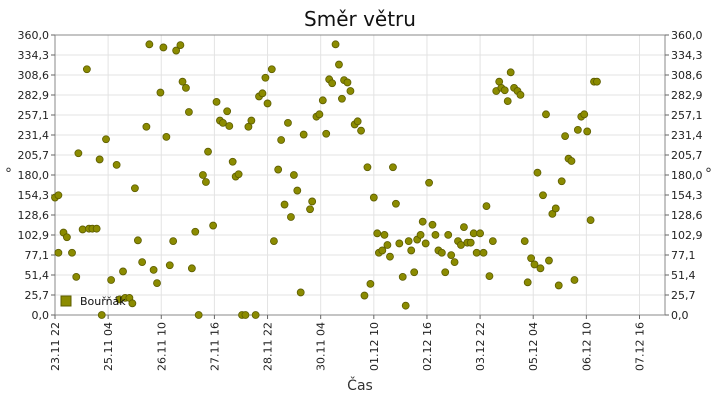 This screenshot has height=400, width=720. I want to click on y-tick-label-right: 257,1, so click(687, 115).